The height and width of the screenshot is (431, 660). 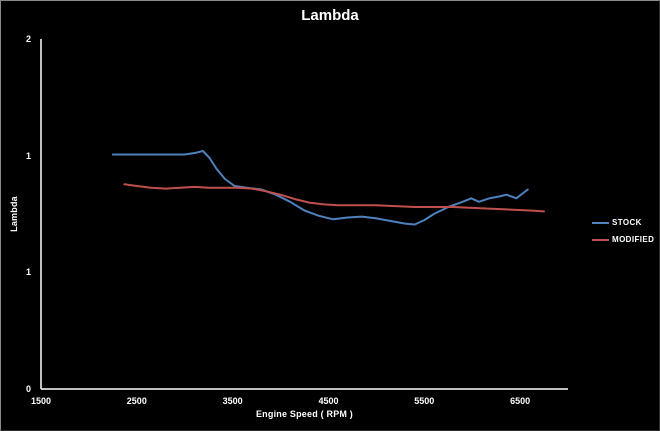 I want to click on x-tick-label: 2500, so click(x=136, y=401).